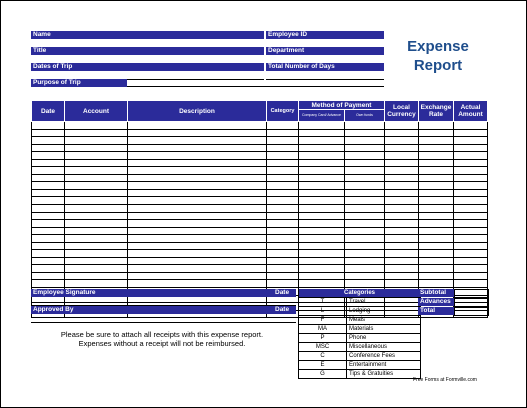 This screenshot has width=527, height=408. What do you see at coordinates (325, 75) in the screenshot?
I see `total-days-field` at bounding box center [325, 75].